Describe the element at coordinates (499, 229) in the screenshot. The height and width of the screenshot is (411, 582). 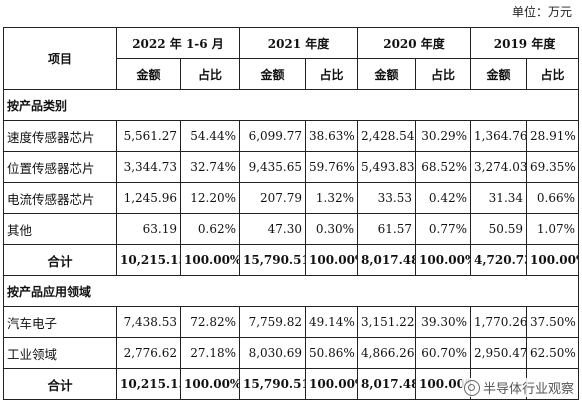
I see `cell: 50.59` at that location.